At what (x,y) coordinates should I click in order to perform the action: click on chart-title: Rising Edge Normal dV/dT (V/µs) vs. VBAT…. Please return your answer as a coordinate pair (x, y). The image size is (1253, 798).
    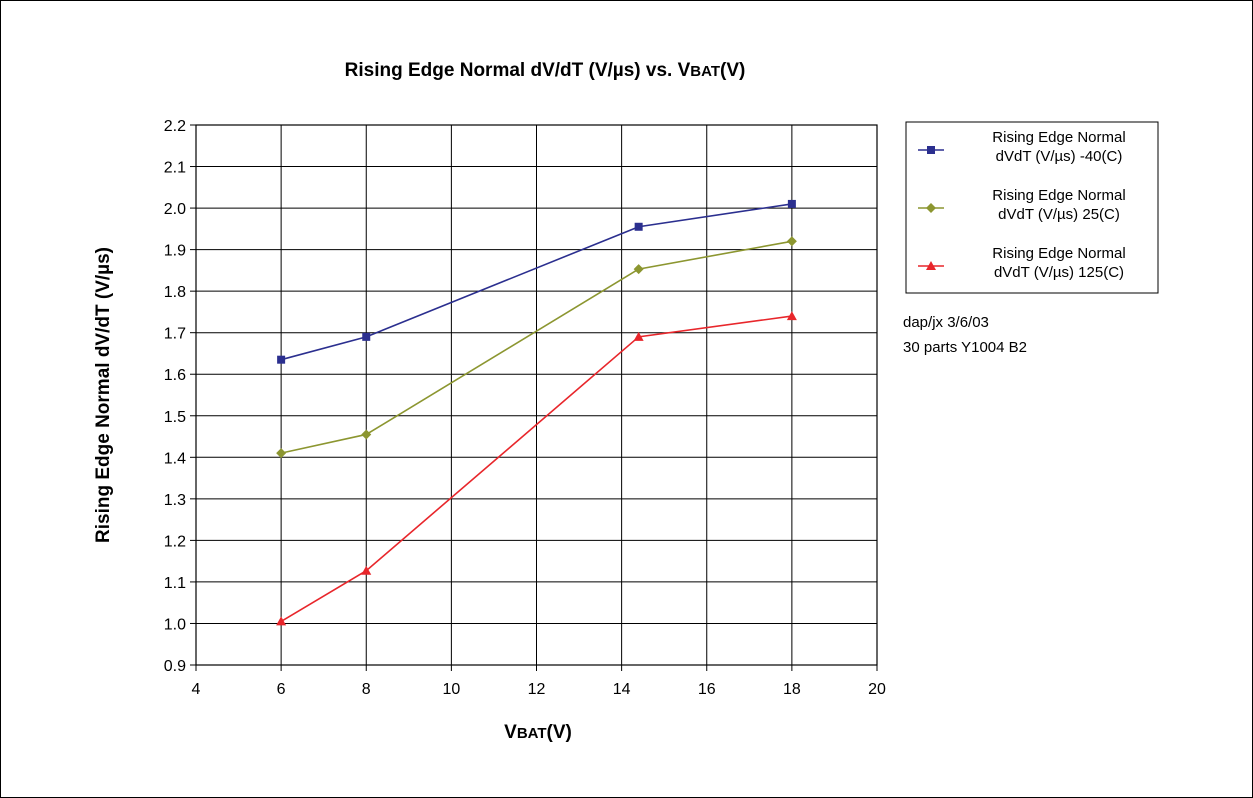
    Looking at the image, I should click on (545, 70).